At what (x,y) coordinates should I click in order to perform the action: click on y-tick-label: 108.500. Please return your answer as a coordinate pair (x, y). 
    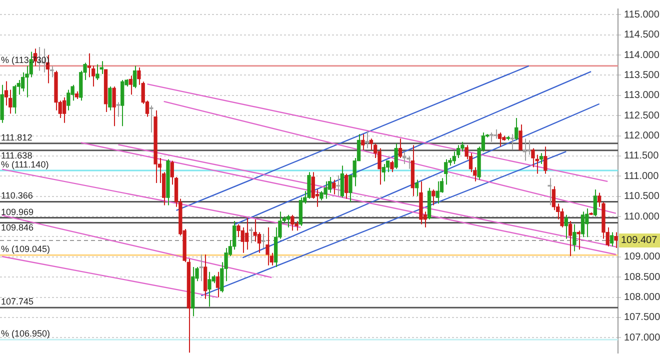
    Looking at the image, I should click on (642, 277).